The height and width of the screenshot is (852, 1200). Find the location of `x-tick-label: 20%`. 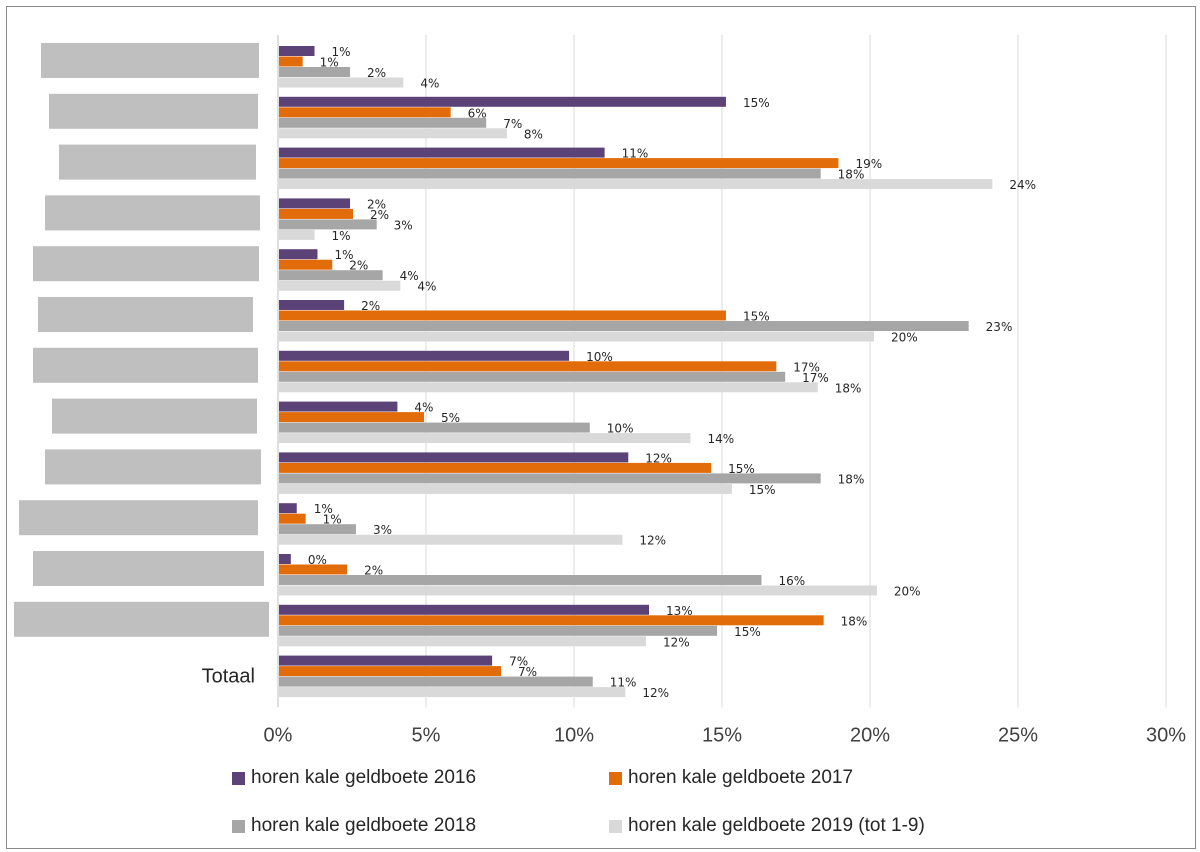

x-tick-label: 20% is located at coordinates (870, 735).